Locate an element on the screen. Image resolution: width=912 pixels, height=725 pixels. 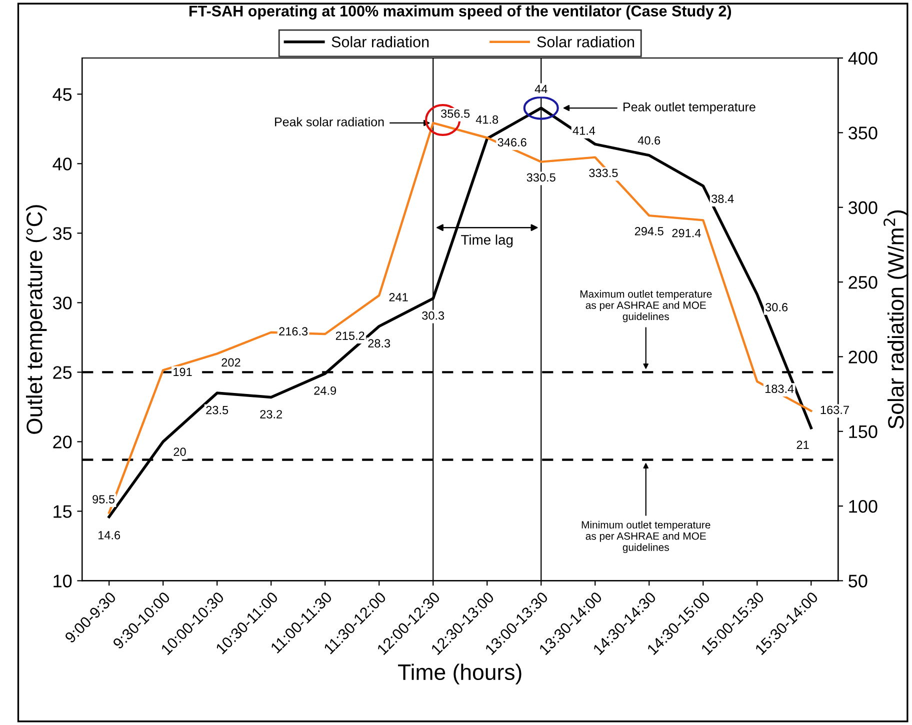
y2-tick-label: 250 is located at coordinates (863, 282).